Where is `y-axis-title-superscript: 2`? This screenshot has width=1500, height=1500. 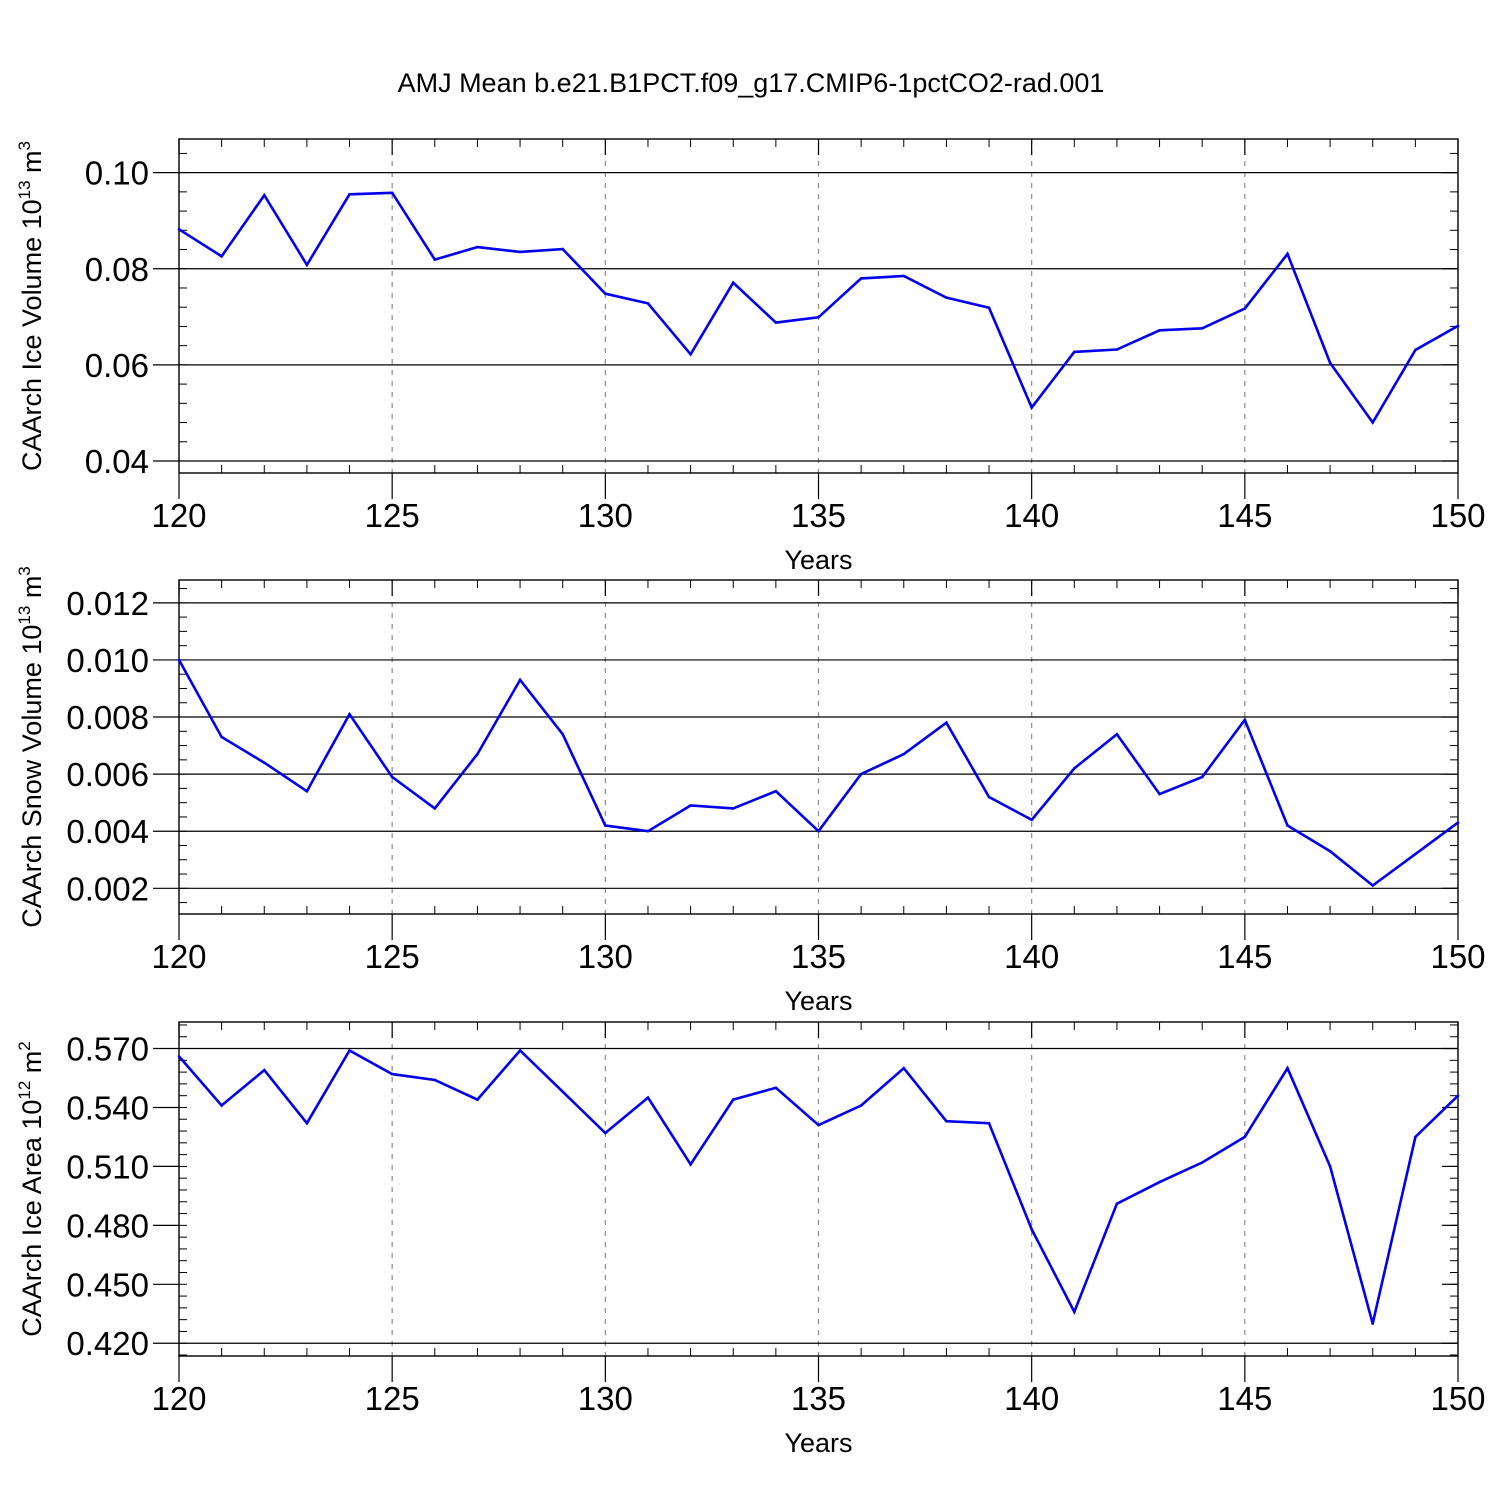 y-axis-title-superscript: 2 is located at coordinates (24, 1045).